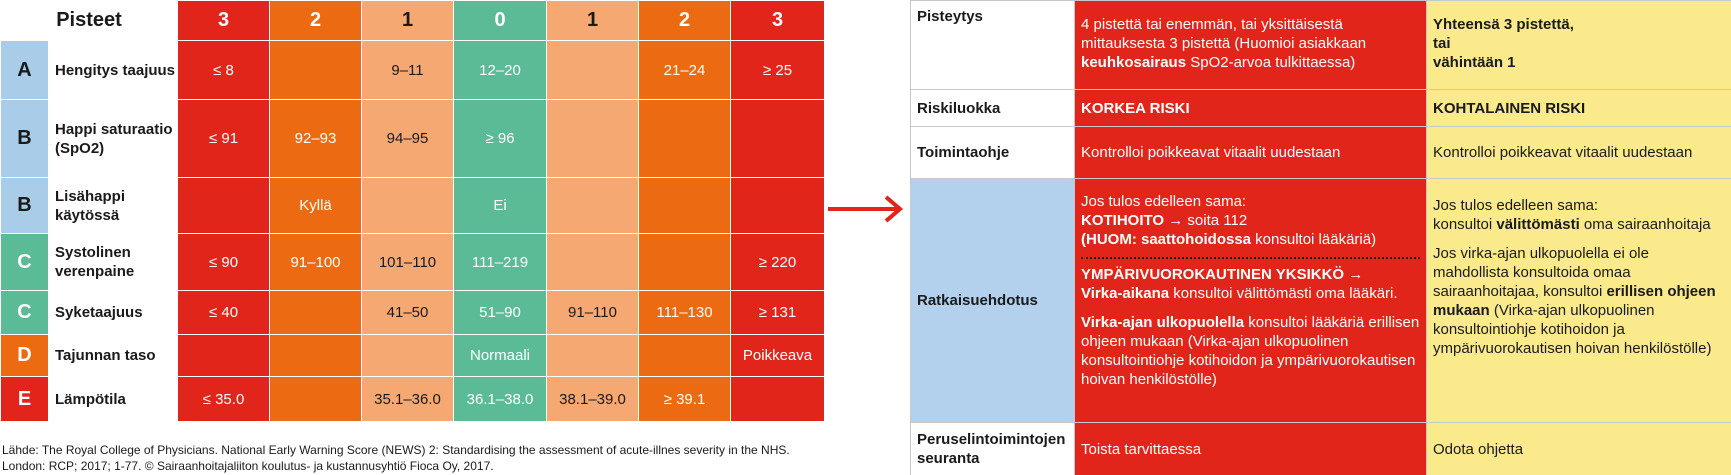 This screenshot has height=475, width=1731. Describe the element at coordinates (407, 138) in the screenshot. I see `score-cell: 94–95` at that location.